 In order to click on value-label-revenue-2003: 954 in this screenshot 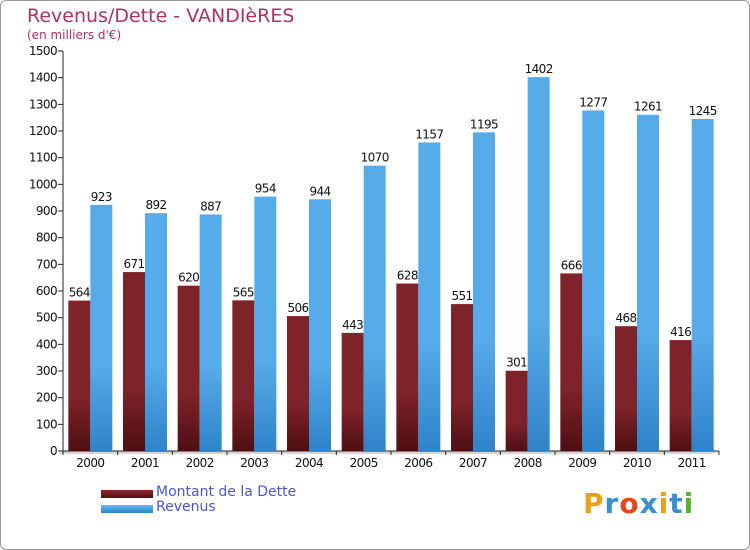, I will do `click(265, 189)`.